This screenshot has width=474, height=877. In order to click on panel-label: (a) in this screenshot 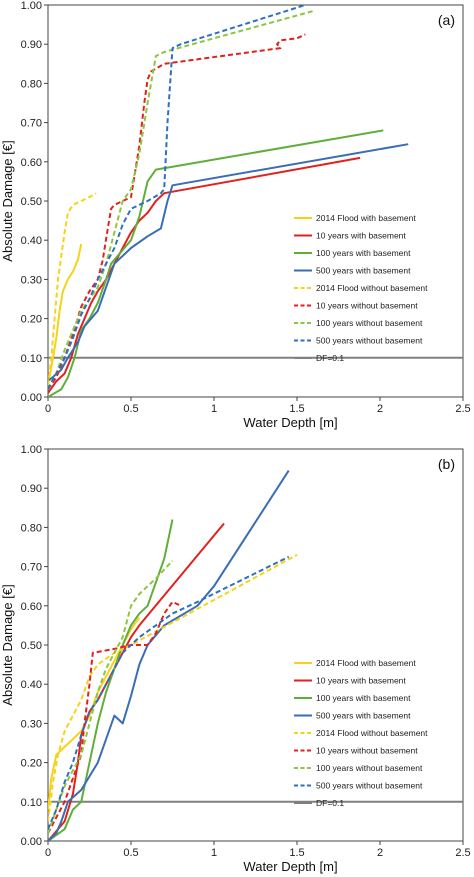, I will do `click(446, 20)`.